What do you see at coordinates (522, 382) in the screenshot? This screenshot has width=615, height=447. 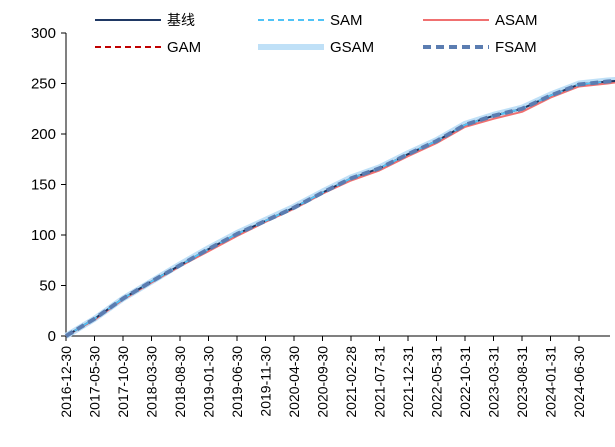 I see `x-tick-label: 2023-08-31` at bounding box center [522, 382].